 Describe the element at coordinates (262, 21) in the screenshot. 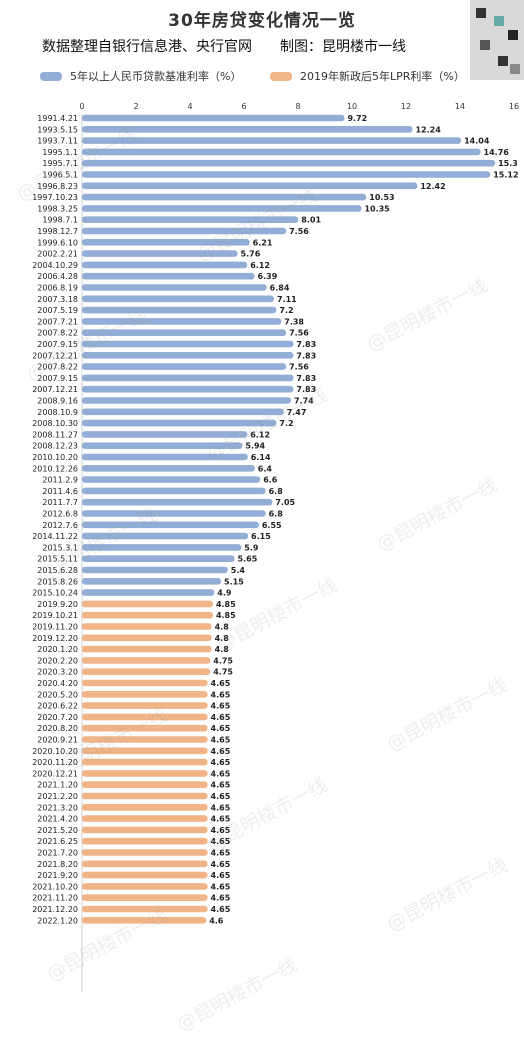

I see `chart-title: 30年房贷变化情况一览` at that location.